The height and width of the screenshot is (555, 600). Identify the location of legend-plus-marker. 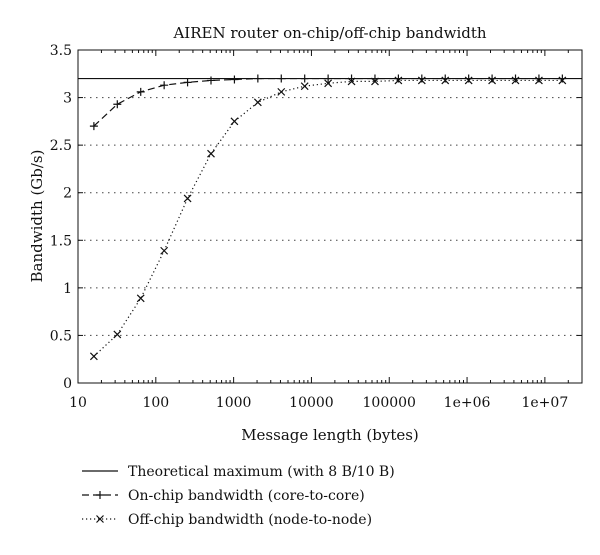
(100, 495).